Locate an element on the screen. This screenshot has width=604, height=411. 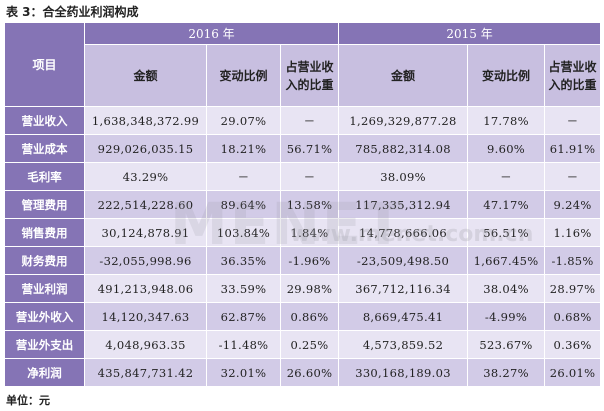
table-cell: 330,168,189.03 is located at coordinates (403, 372).